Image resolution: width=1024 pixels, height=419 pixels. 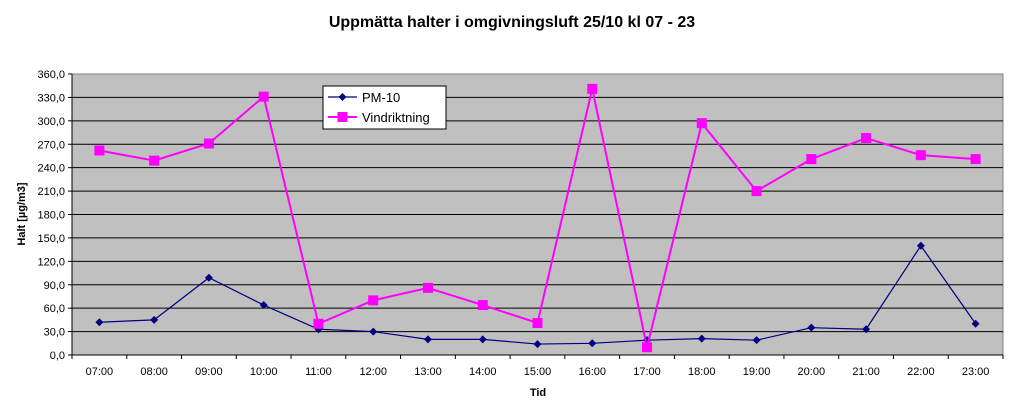 What do you see at coordinates (264, 372) in the screenshot?
I see `x-tick-label: 10:00` at bounding box center [264, 372].